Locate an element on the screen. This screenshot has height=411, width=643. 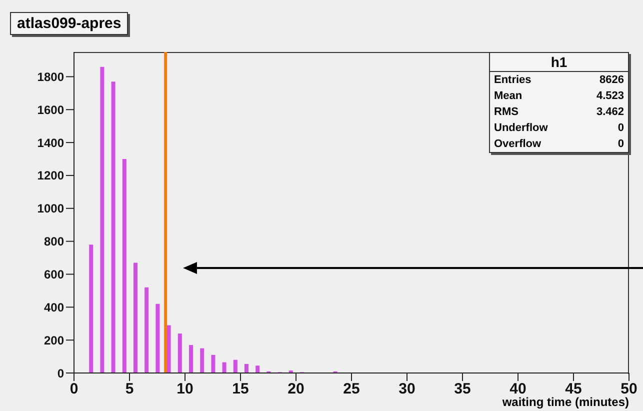
annotation: Mean is located at coordinates (508, 96).